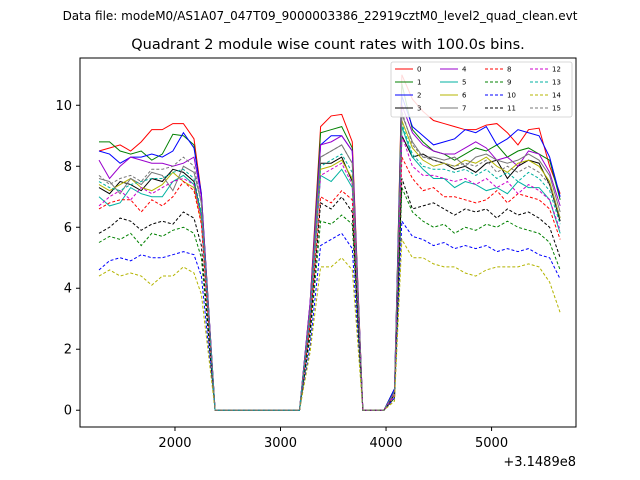  I want to click on legend-entry-13: 13, so click(556, 83).